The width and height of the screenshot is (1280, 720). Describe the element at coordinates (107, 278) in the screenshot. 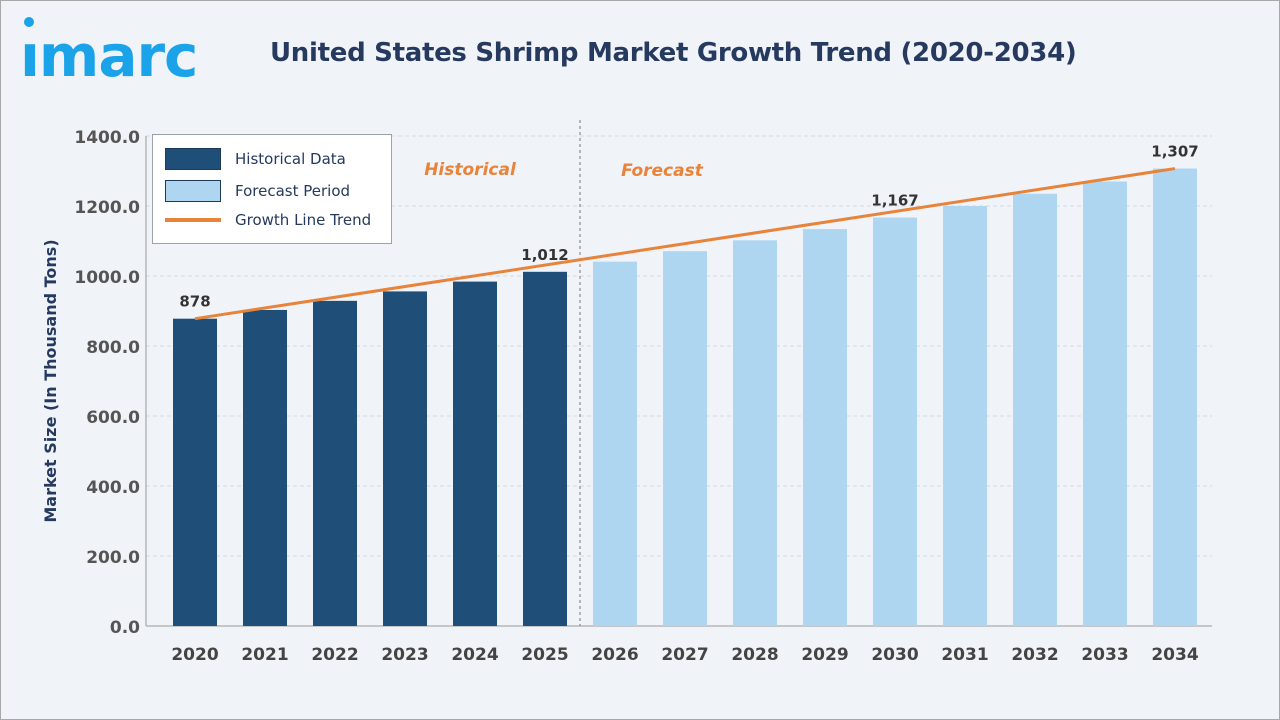

I see `y-tick-label: 1000.0` at that location.